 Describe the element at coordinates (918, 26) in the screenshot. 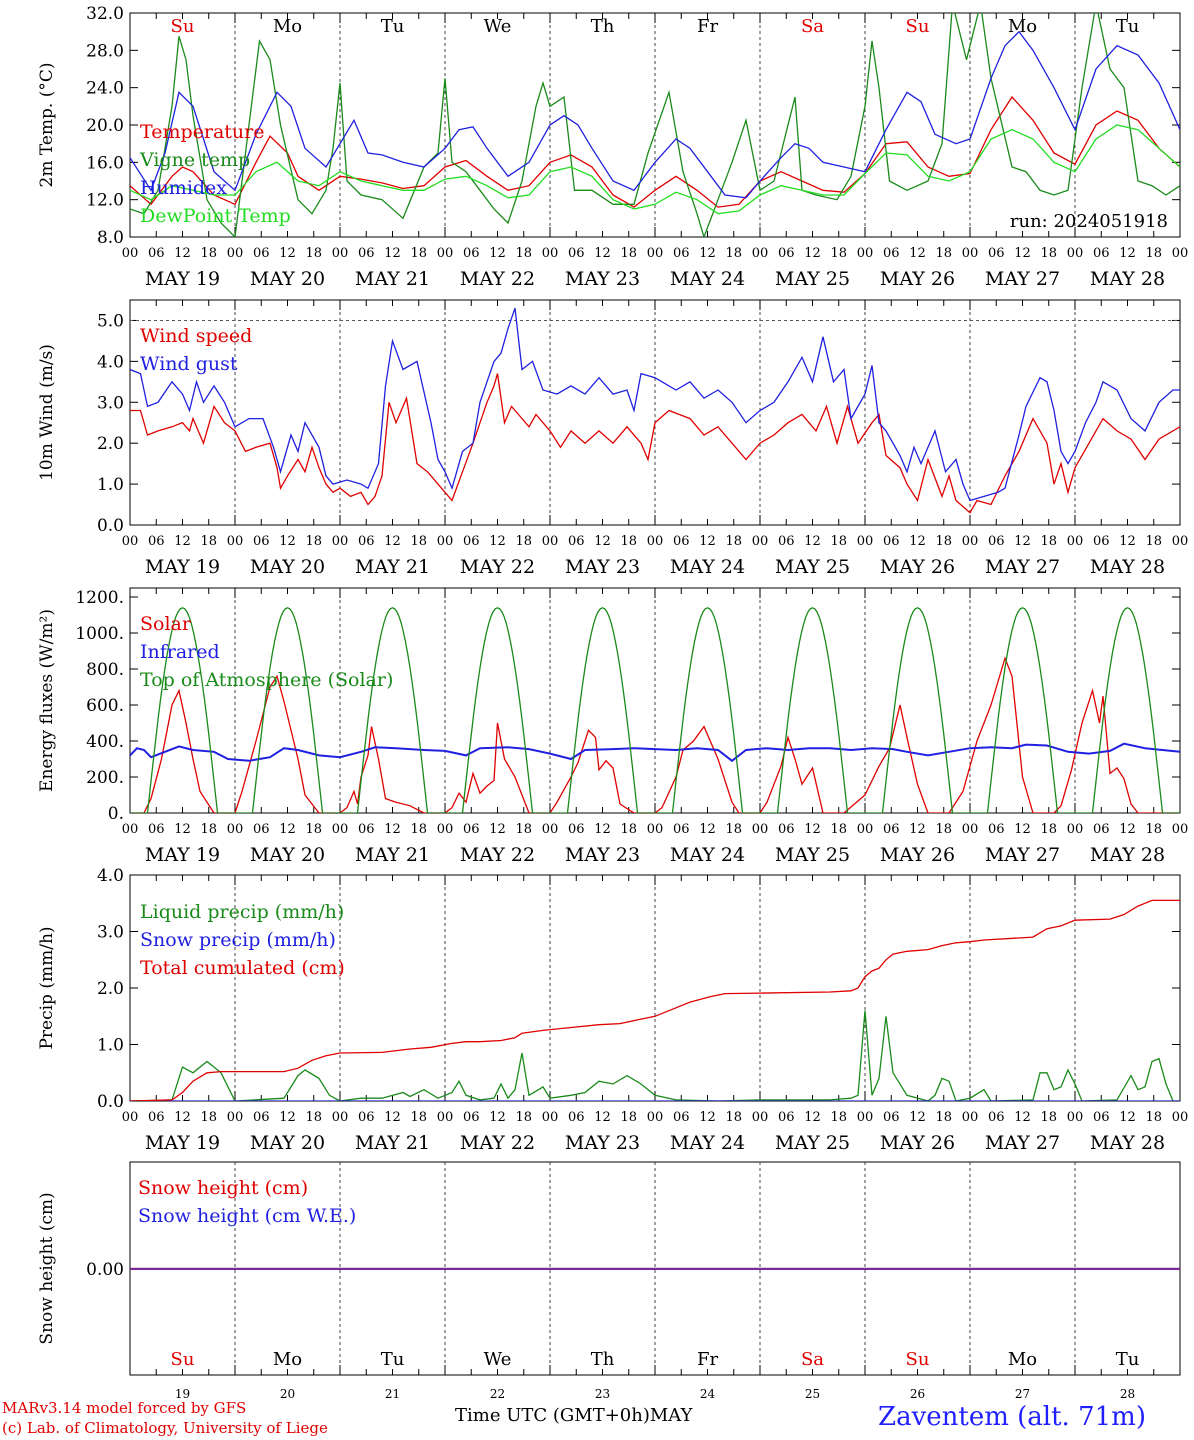

I see `weekday-label: Su` at that location.